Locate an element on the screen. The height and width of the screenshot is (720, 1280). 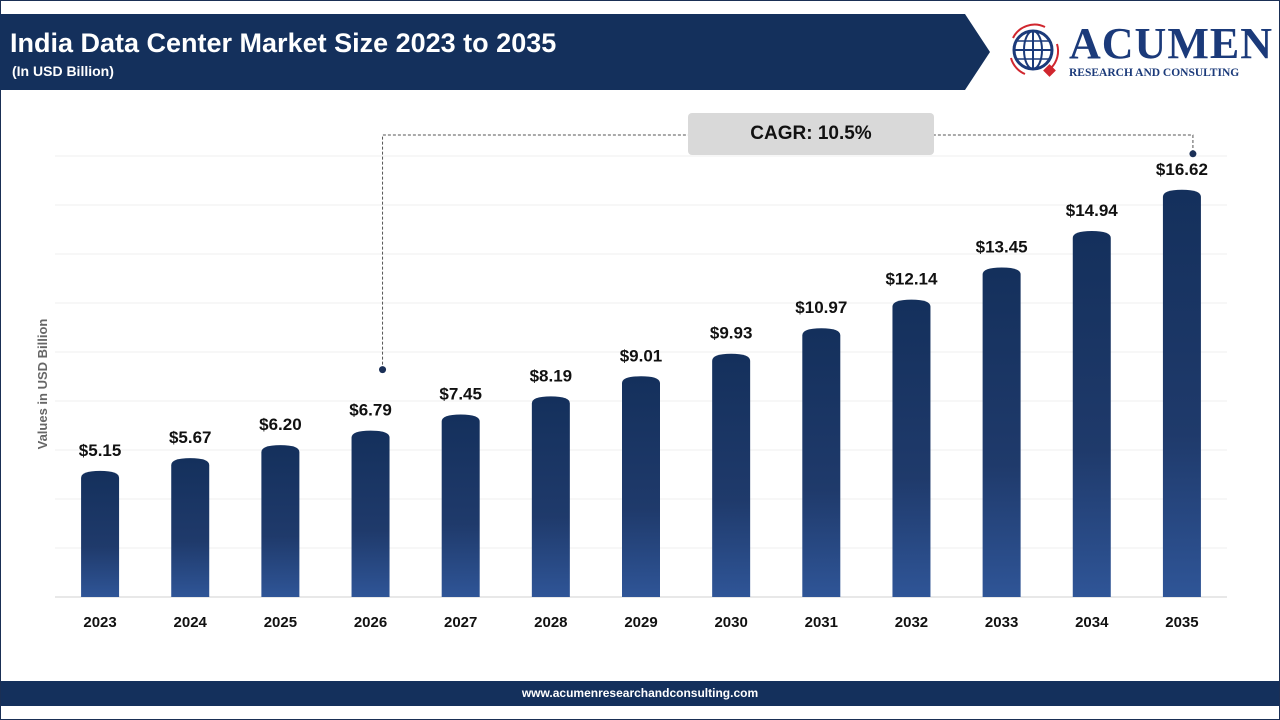
x-tick-label: 2033 is located at coordinates (1001, 622).